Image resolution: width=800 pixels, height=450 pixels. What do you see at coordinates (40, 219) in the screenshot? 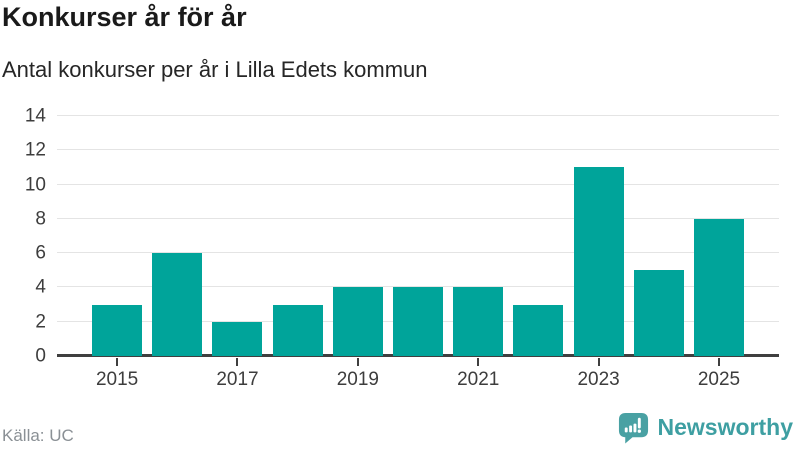
I see `y-axis-tick-label: 8` at bounding box center [40, 219].